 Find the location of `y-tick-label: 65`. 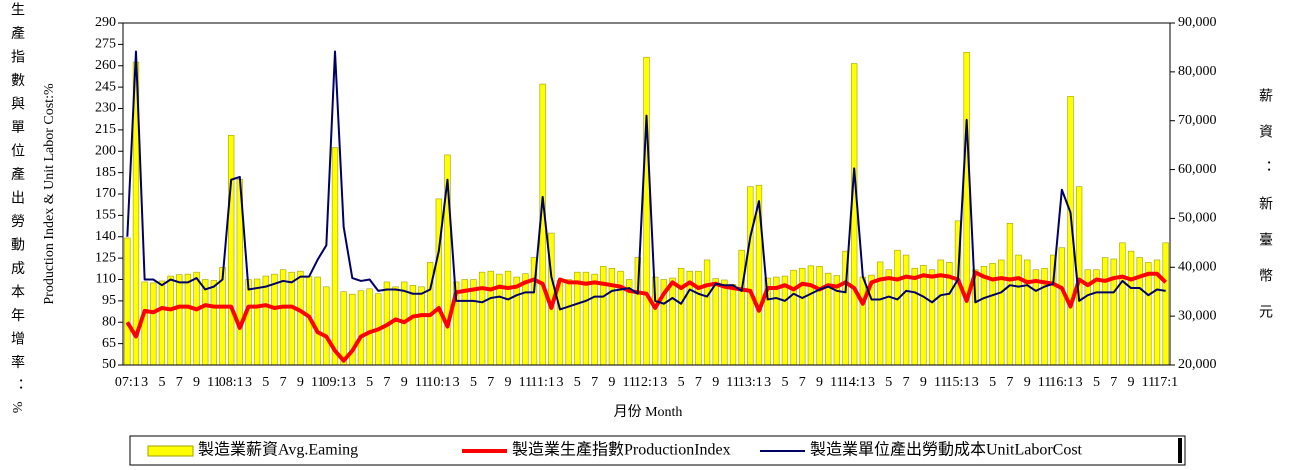

y-tick-label: 65 is located at coordinates (109, 343).